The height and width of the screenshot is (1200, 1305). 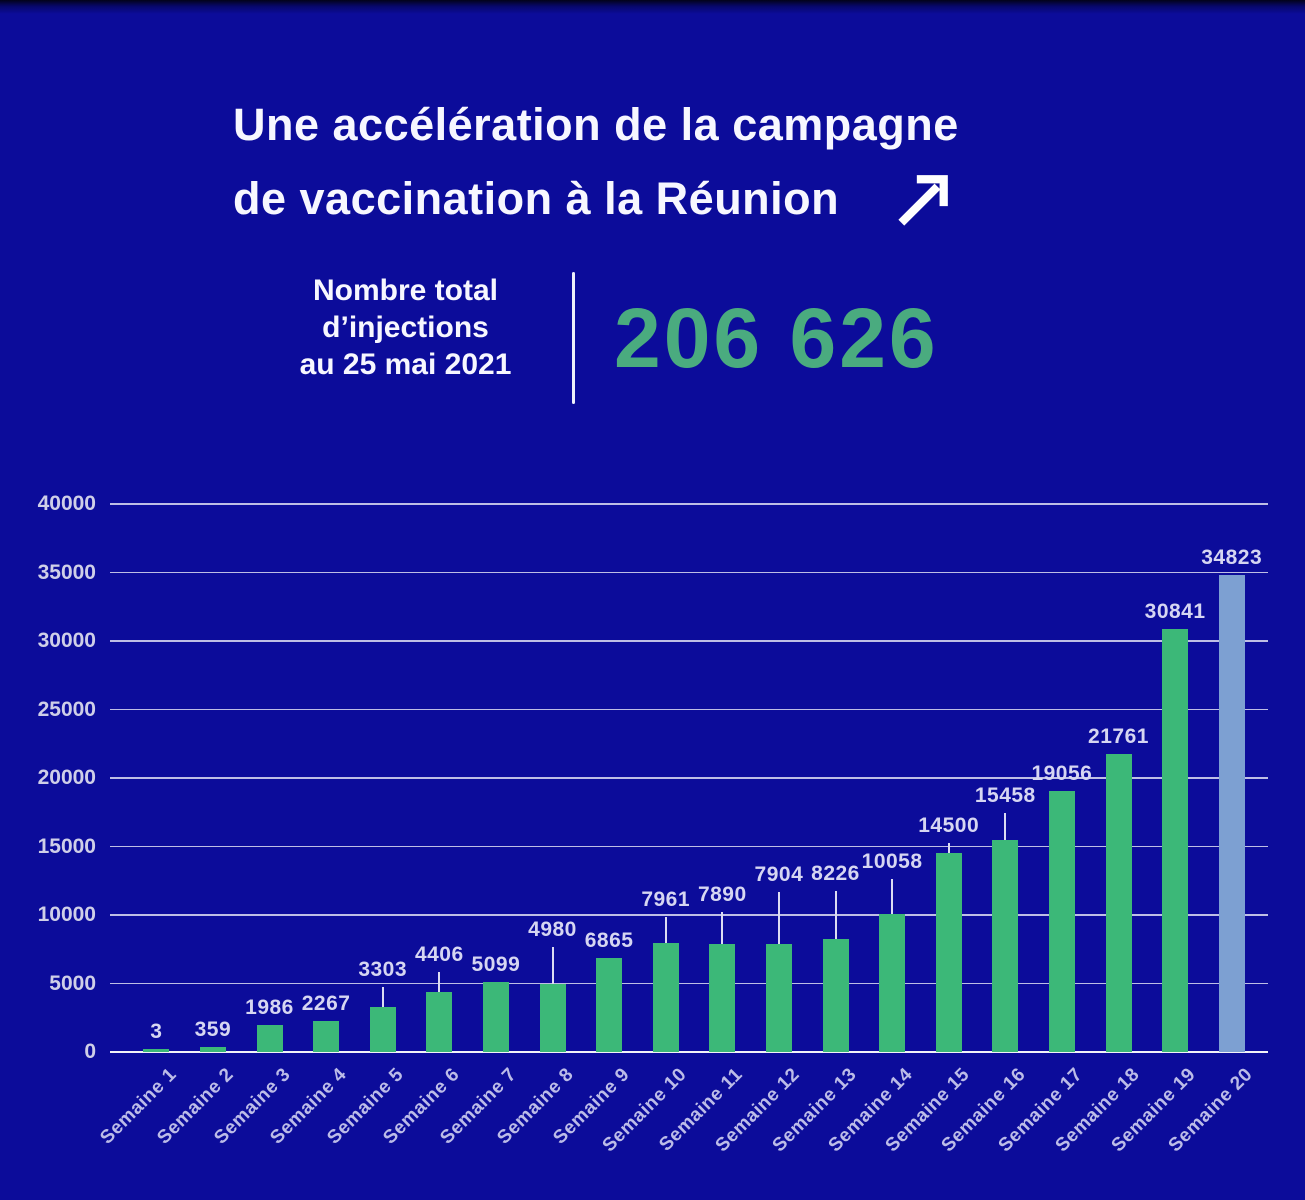 What do you see at coordinates (609, 940) in the screenshot?
I see `bar-value-label: 6865` at bounding box center [609, 940].